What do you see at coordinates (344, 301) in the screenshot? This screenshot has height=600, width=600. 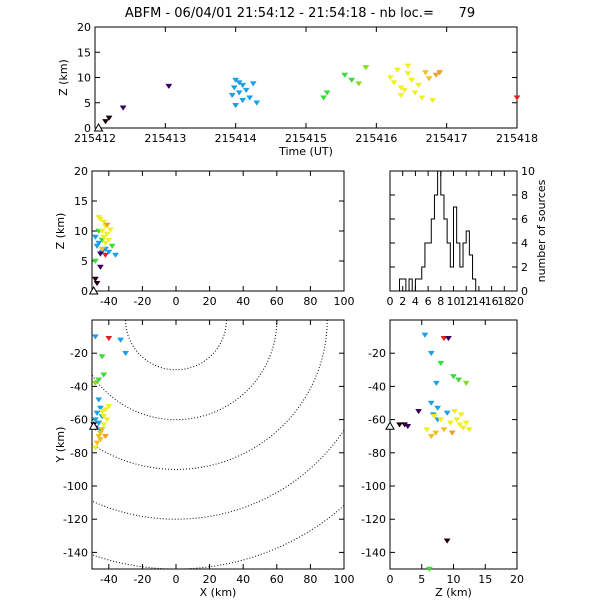 I see `x_altitude-xtick-label: 100` at bounding box center [344, 301].